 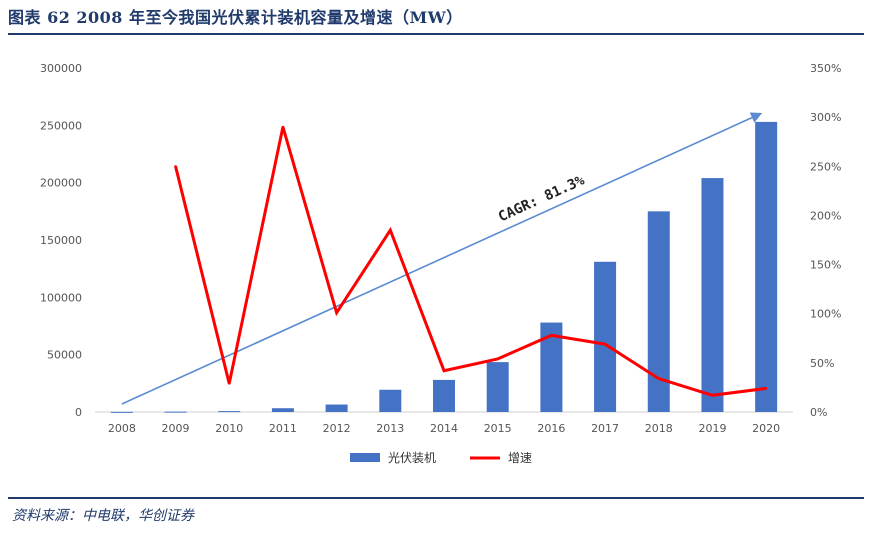 I want to click on y-right-tick-label: 300%, so click(x=825, y=117).